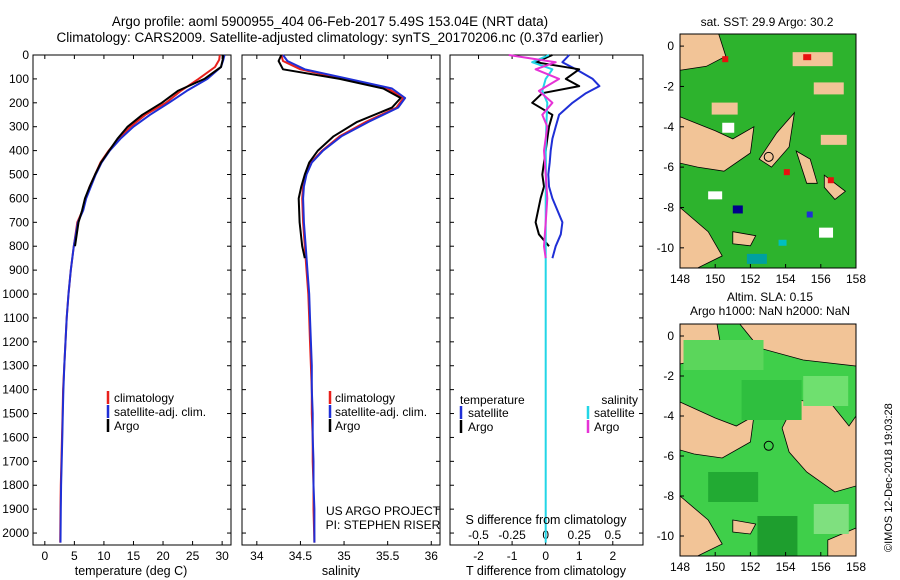 The height and width of the screenshot is (580, 900). What do you see at coordinates (19, 103) in the screenshot?
I see `y-tick-label: 200` at bounding box center [19, 103].